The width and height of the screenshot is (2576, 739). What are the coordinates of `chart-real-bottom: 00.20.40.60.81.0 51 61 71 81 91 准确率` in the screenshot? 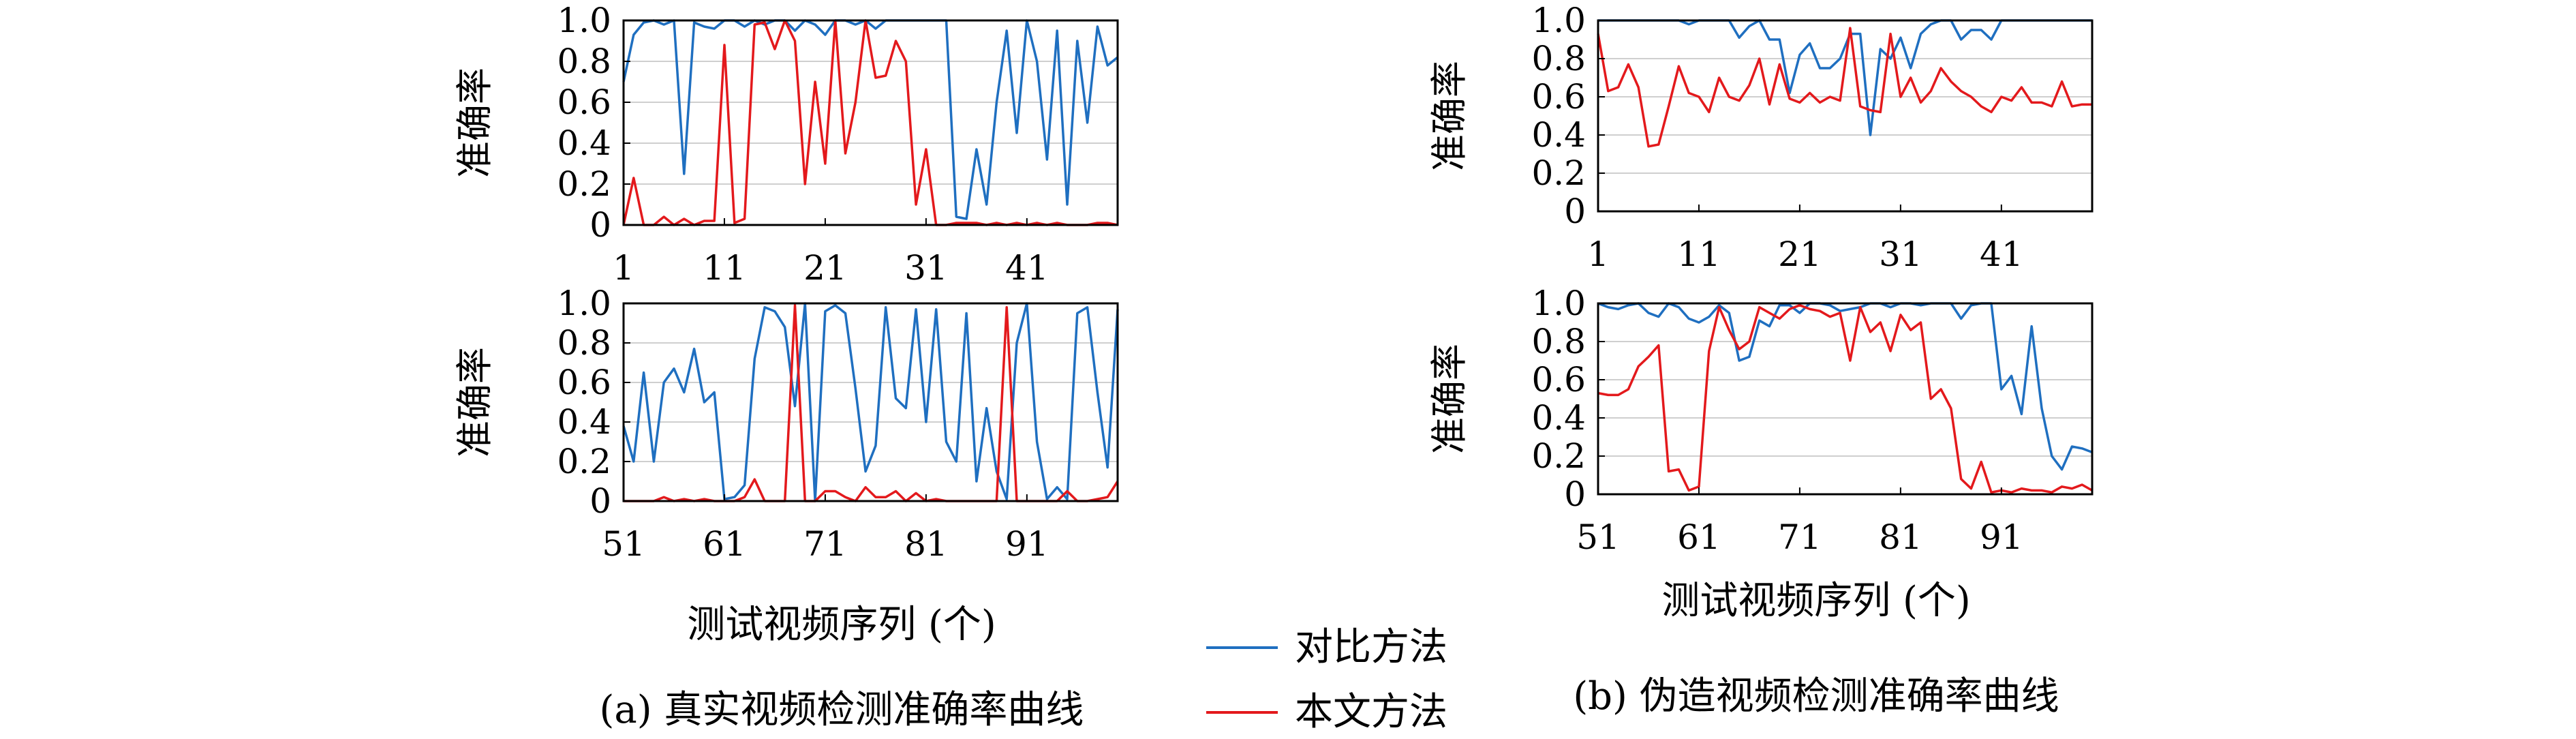 It's located at (786, 424).